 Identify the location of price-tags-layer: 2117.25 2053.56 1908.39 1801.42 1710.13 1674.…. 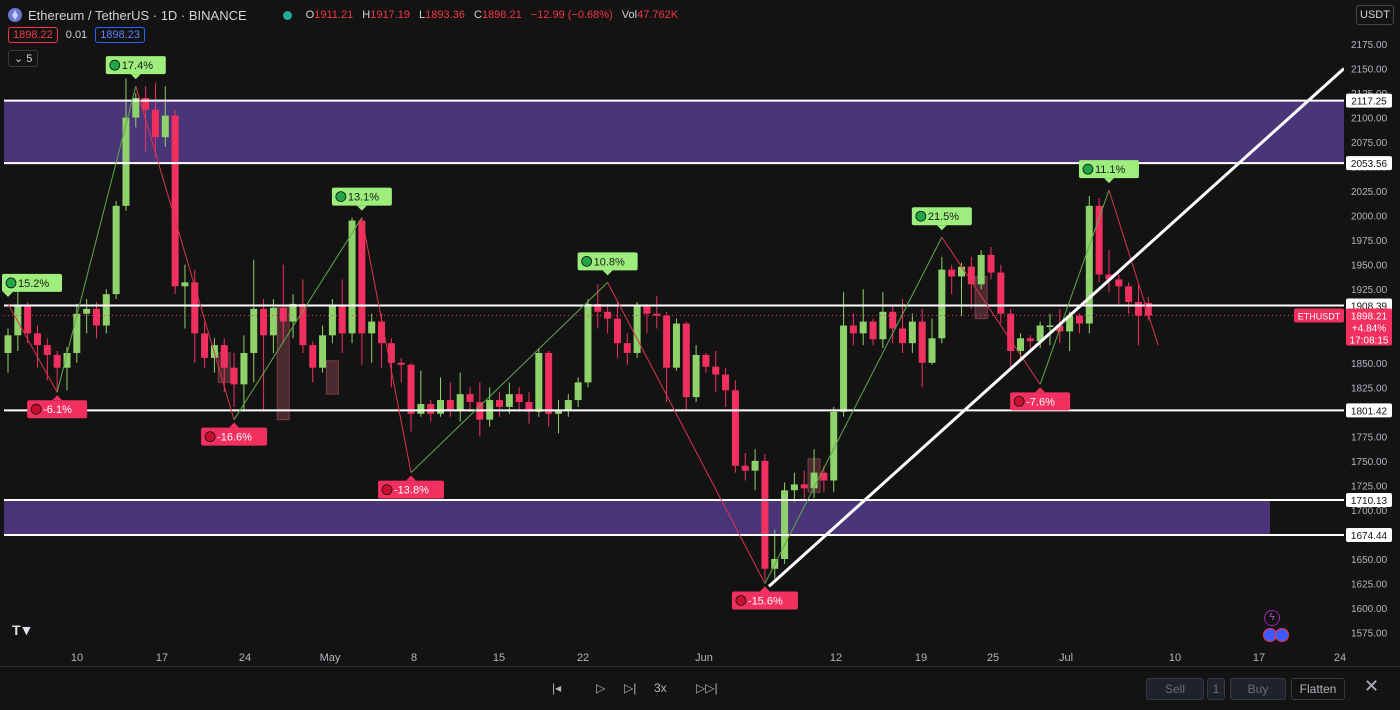
(1343, 317).